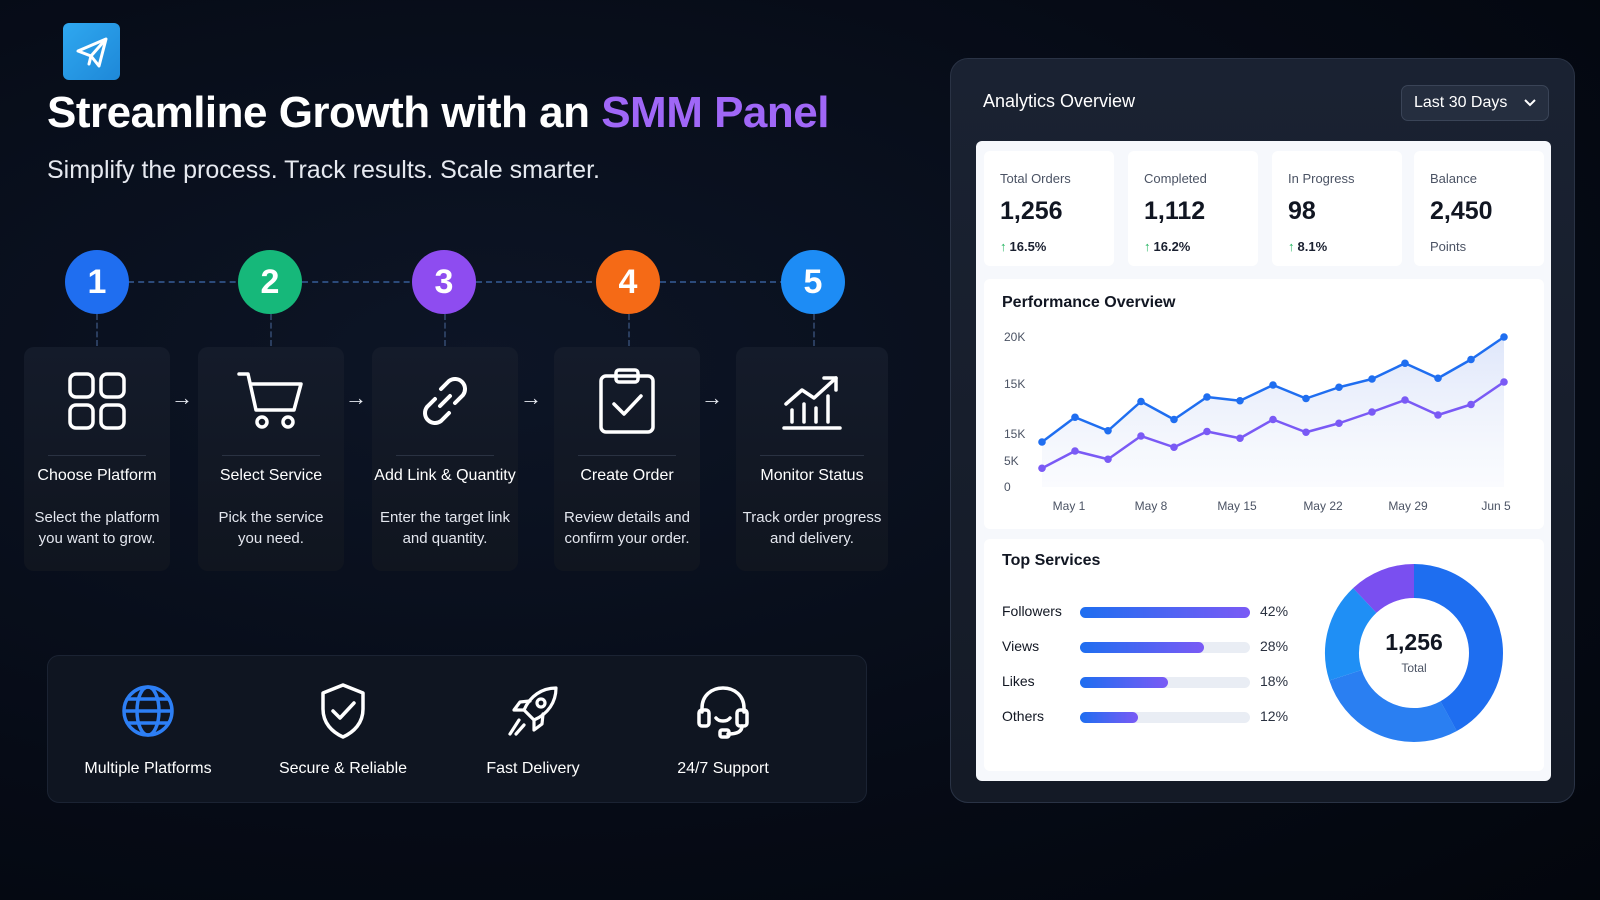 The width and height of the screenshot is (1600, 900). I want to click on stat-value: 2,450, so click(1461, 211).